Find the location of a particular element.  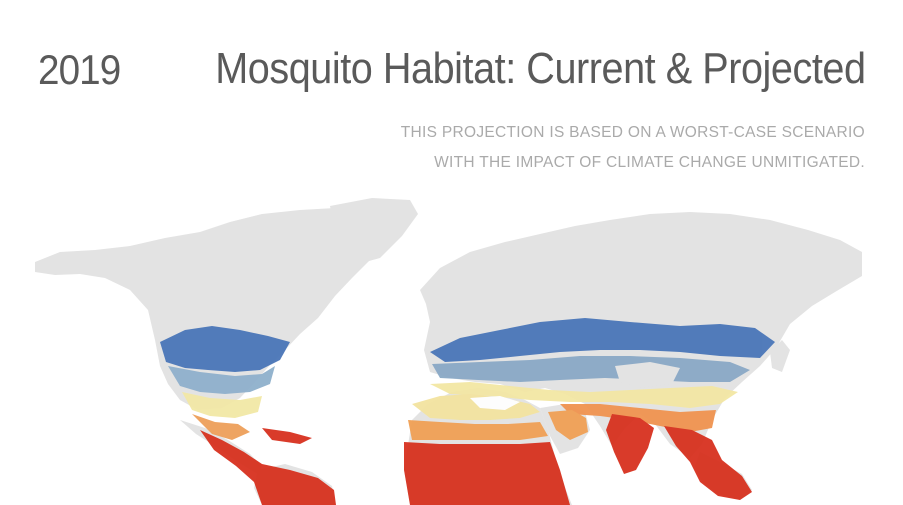

habitat-gap-sahara is located at coordinates (495, 403).